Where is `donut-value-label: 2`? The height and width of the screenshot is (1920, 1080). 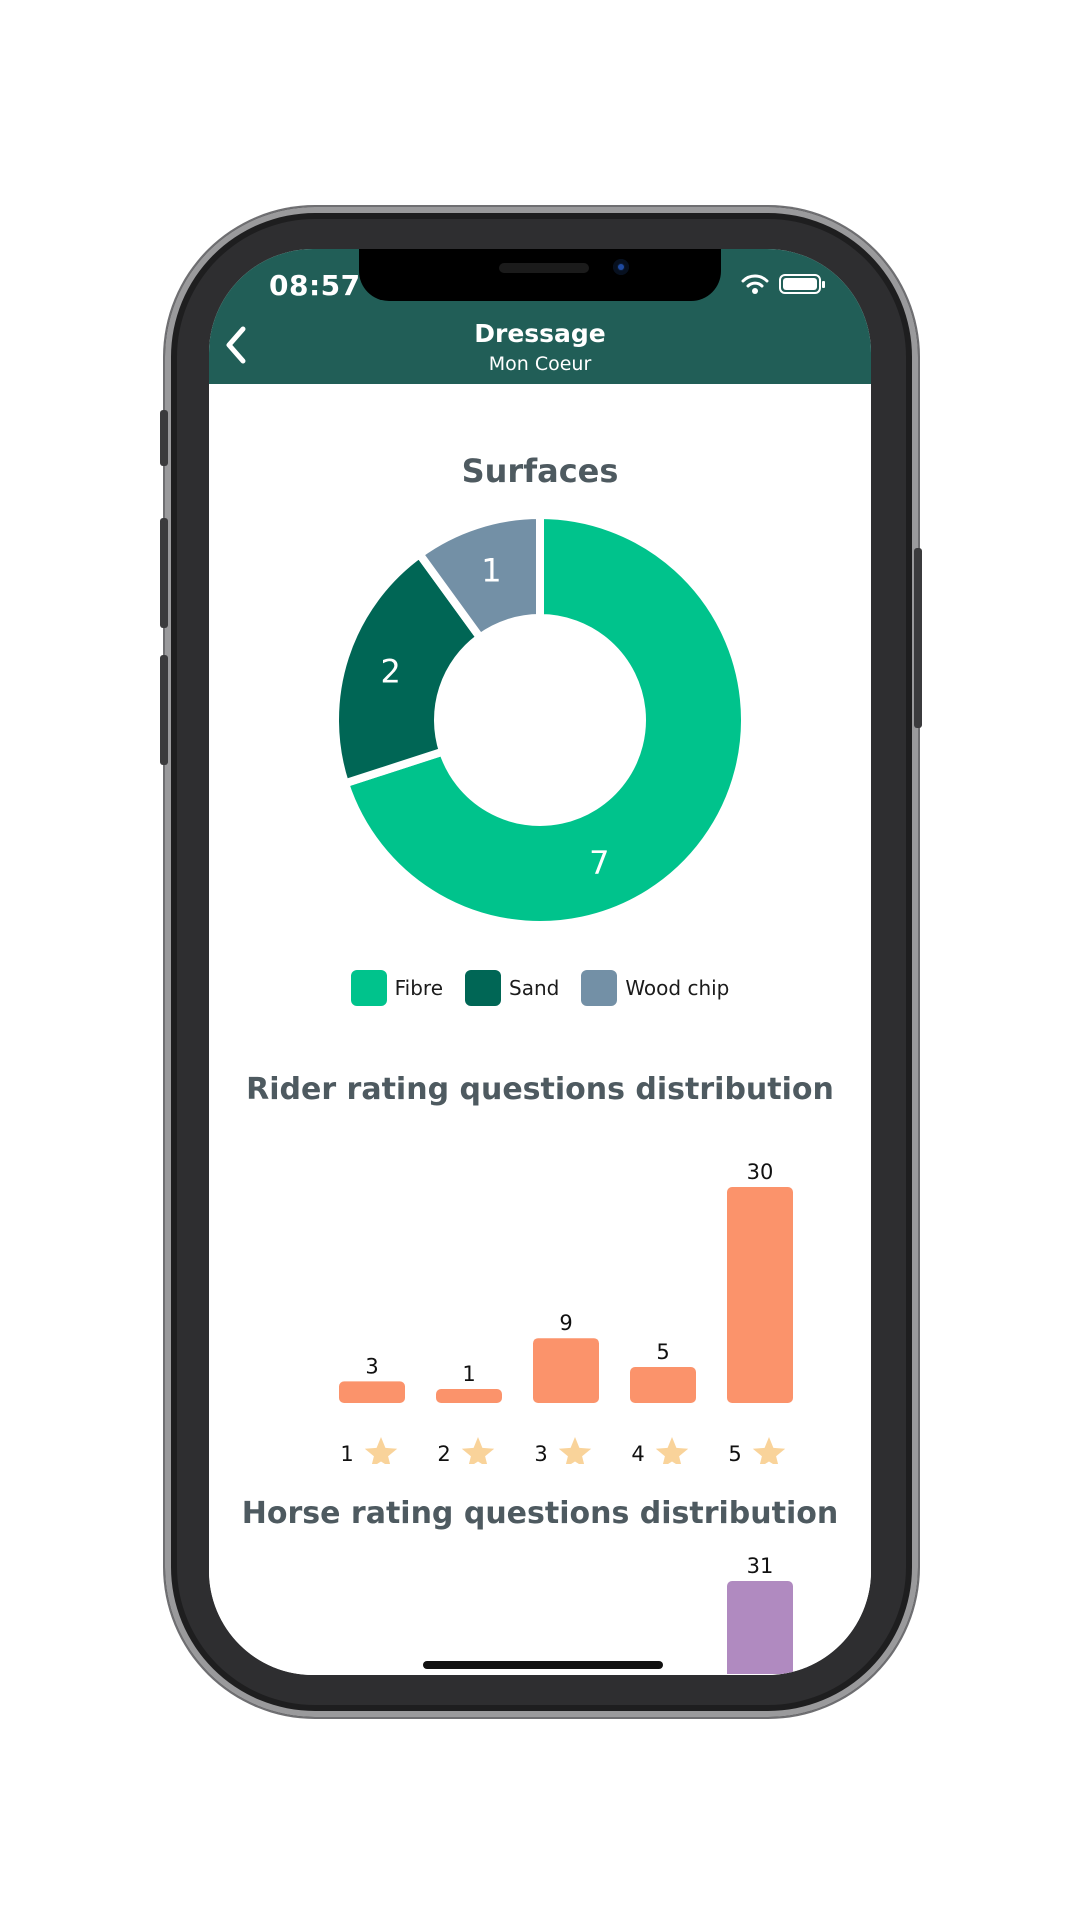
donut-value-label: 2 is located at coordinates (391, 671).